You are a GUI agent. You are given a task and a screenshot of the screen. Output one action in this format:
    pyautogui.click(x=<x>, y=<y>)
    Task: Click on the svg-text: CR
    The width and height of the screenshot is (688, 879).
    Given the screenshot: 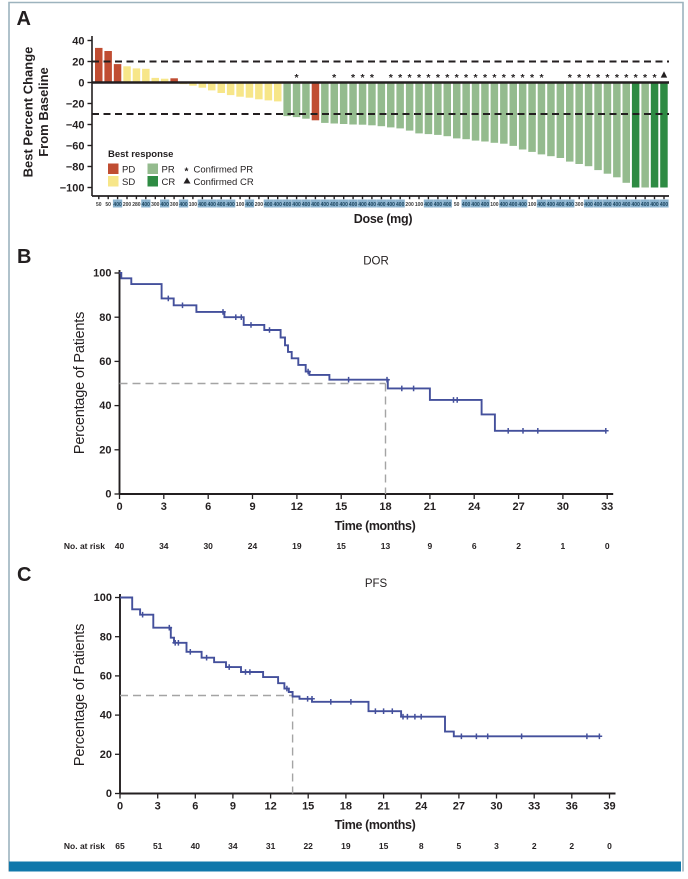 What is the action you would take?
    pyautogui.click(x=169, y=182)
    